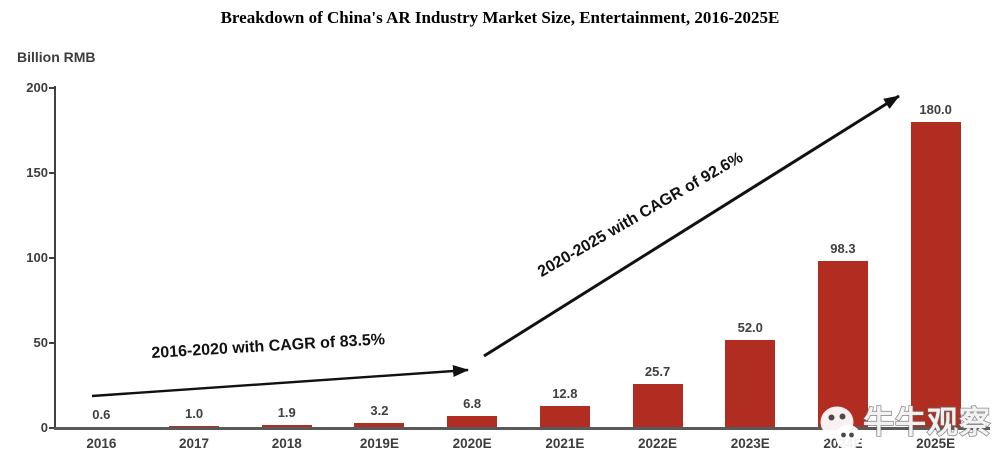 The height and width of the screenshot is (474, 1000). I want to click on bar-2019E, so click(379, 426).